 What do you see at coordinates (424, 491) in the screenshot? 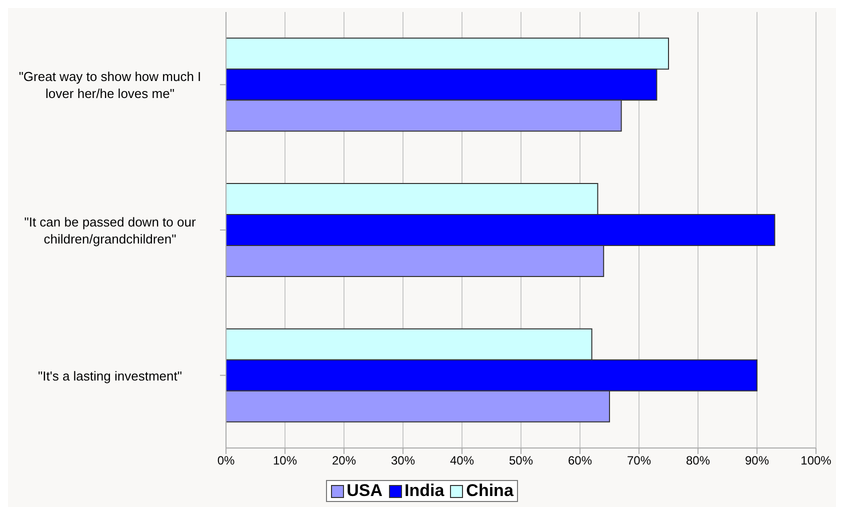
I see `legend-label: India` at bounding box center [424, 491].